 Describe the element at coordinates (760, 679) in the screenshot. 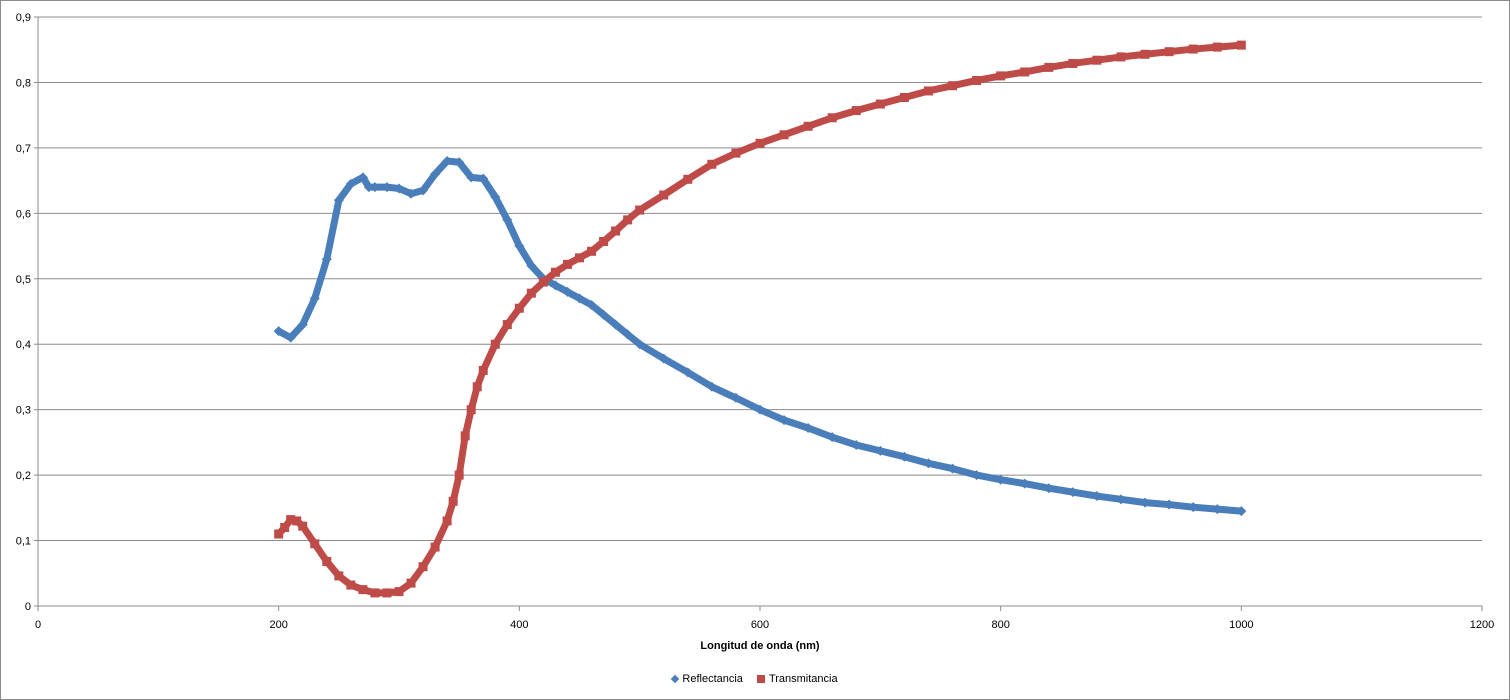

I see `legend-marker-square-icon` at that location.